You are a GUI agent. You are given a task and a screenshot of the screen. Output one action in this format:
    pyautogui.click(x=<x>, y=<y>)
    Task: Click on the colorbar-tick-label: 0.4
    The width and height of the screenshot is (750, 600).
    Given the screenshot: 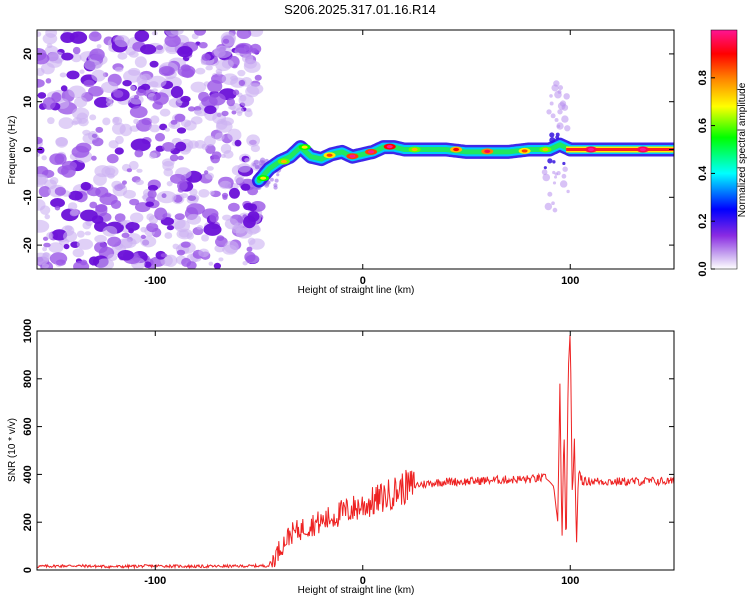 What is the action you would take?
    pyautogui.click(x=703, y=173)
    